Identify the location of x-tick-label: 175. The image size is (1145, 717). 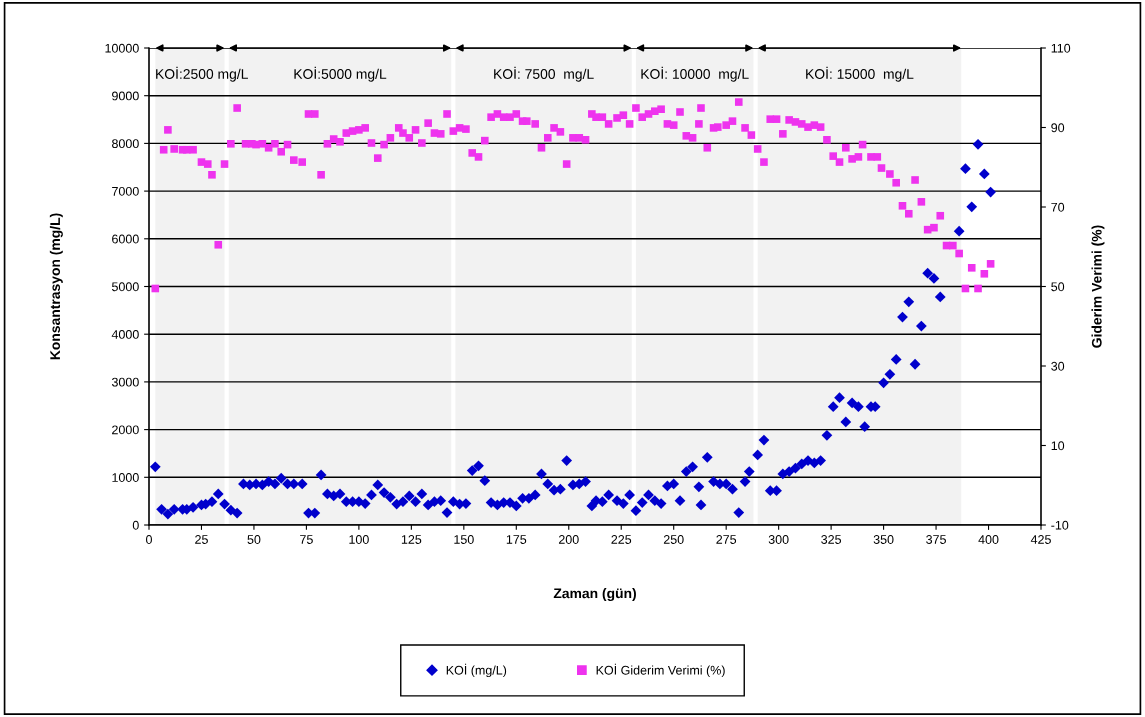
(516, 539).